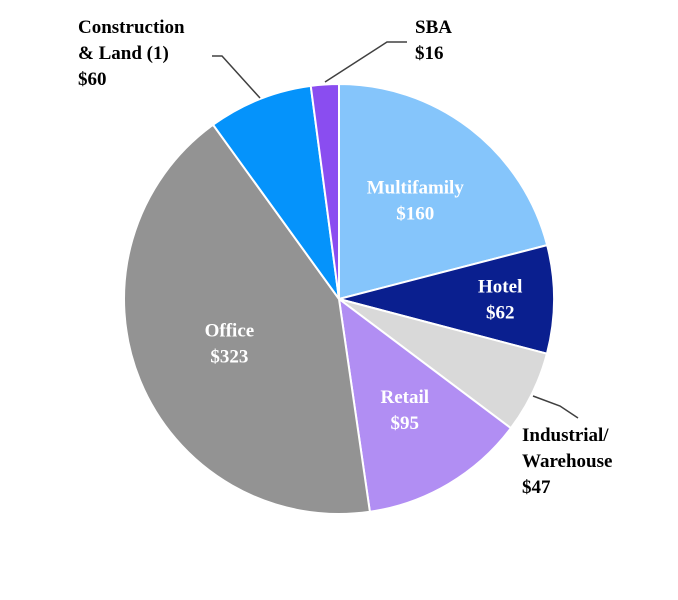 The image size is (678, 600). Describe the element at coordinates (500, 299) in the screenshot. I see `slice-label-hotel: Hotel $62` at that location.